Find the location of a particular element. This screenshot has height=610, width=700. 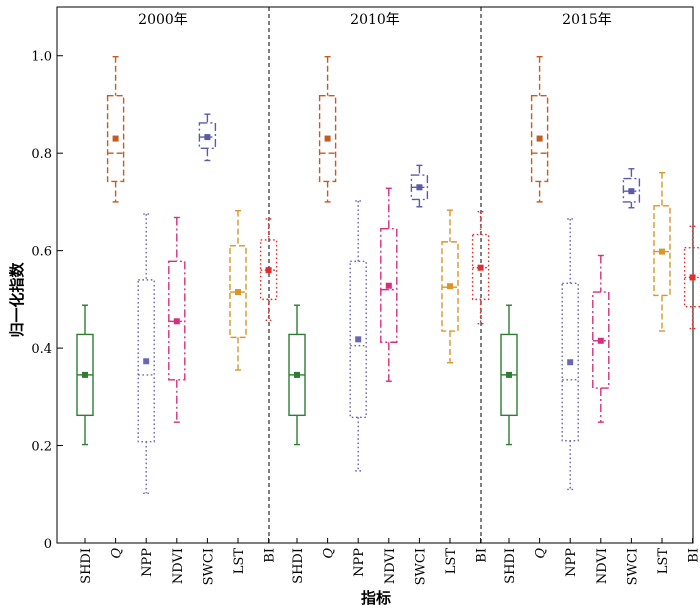

y-tick-label: 0.2 is located at coordinates (41, 447).